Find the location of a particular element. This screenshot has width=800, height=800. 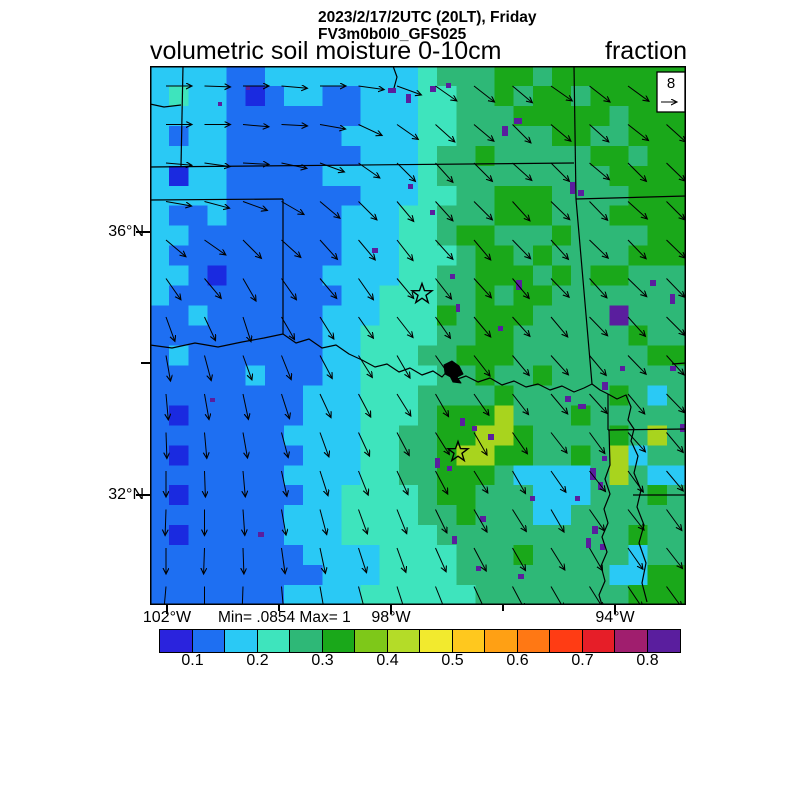

colorbar-tick-label: 0.8 is located at coordinates (647, 660).